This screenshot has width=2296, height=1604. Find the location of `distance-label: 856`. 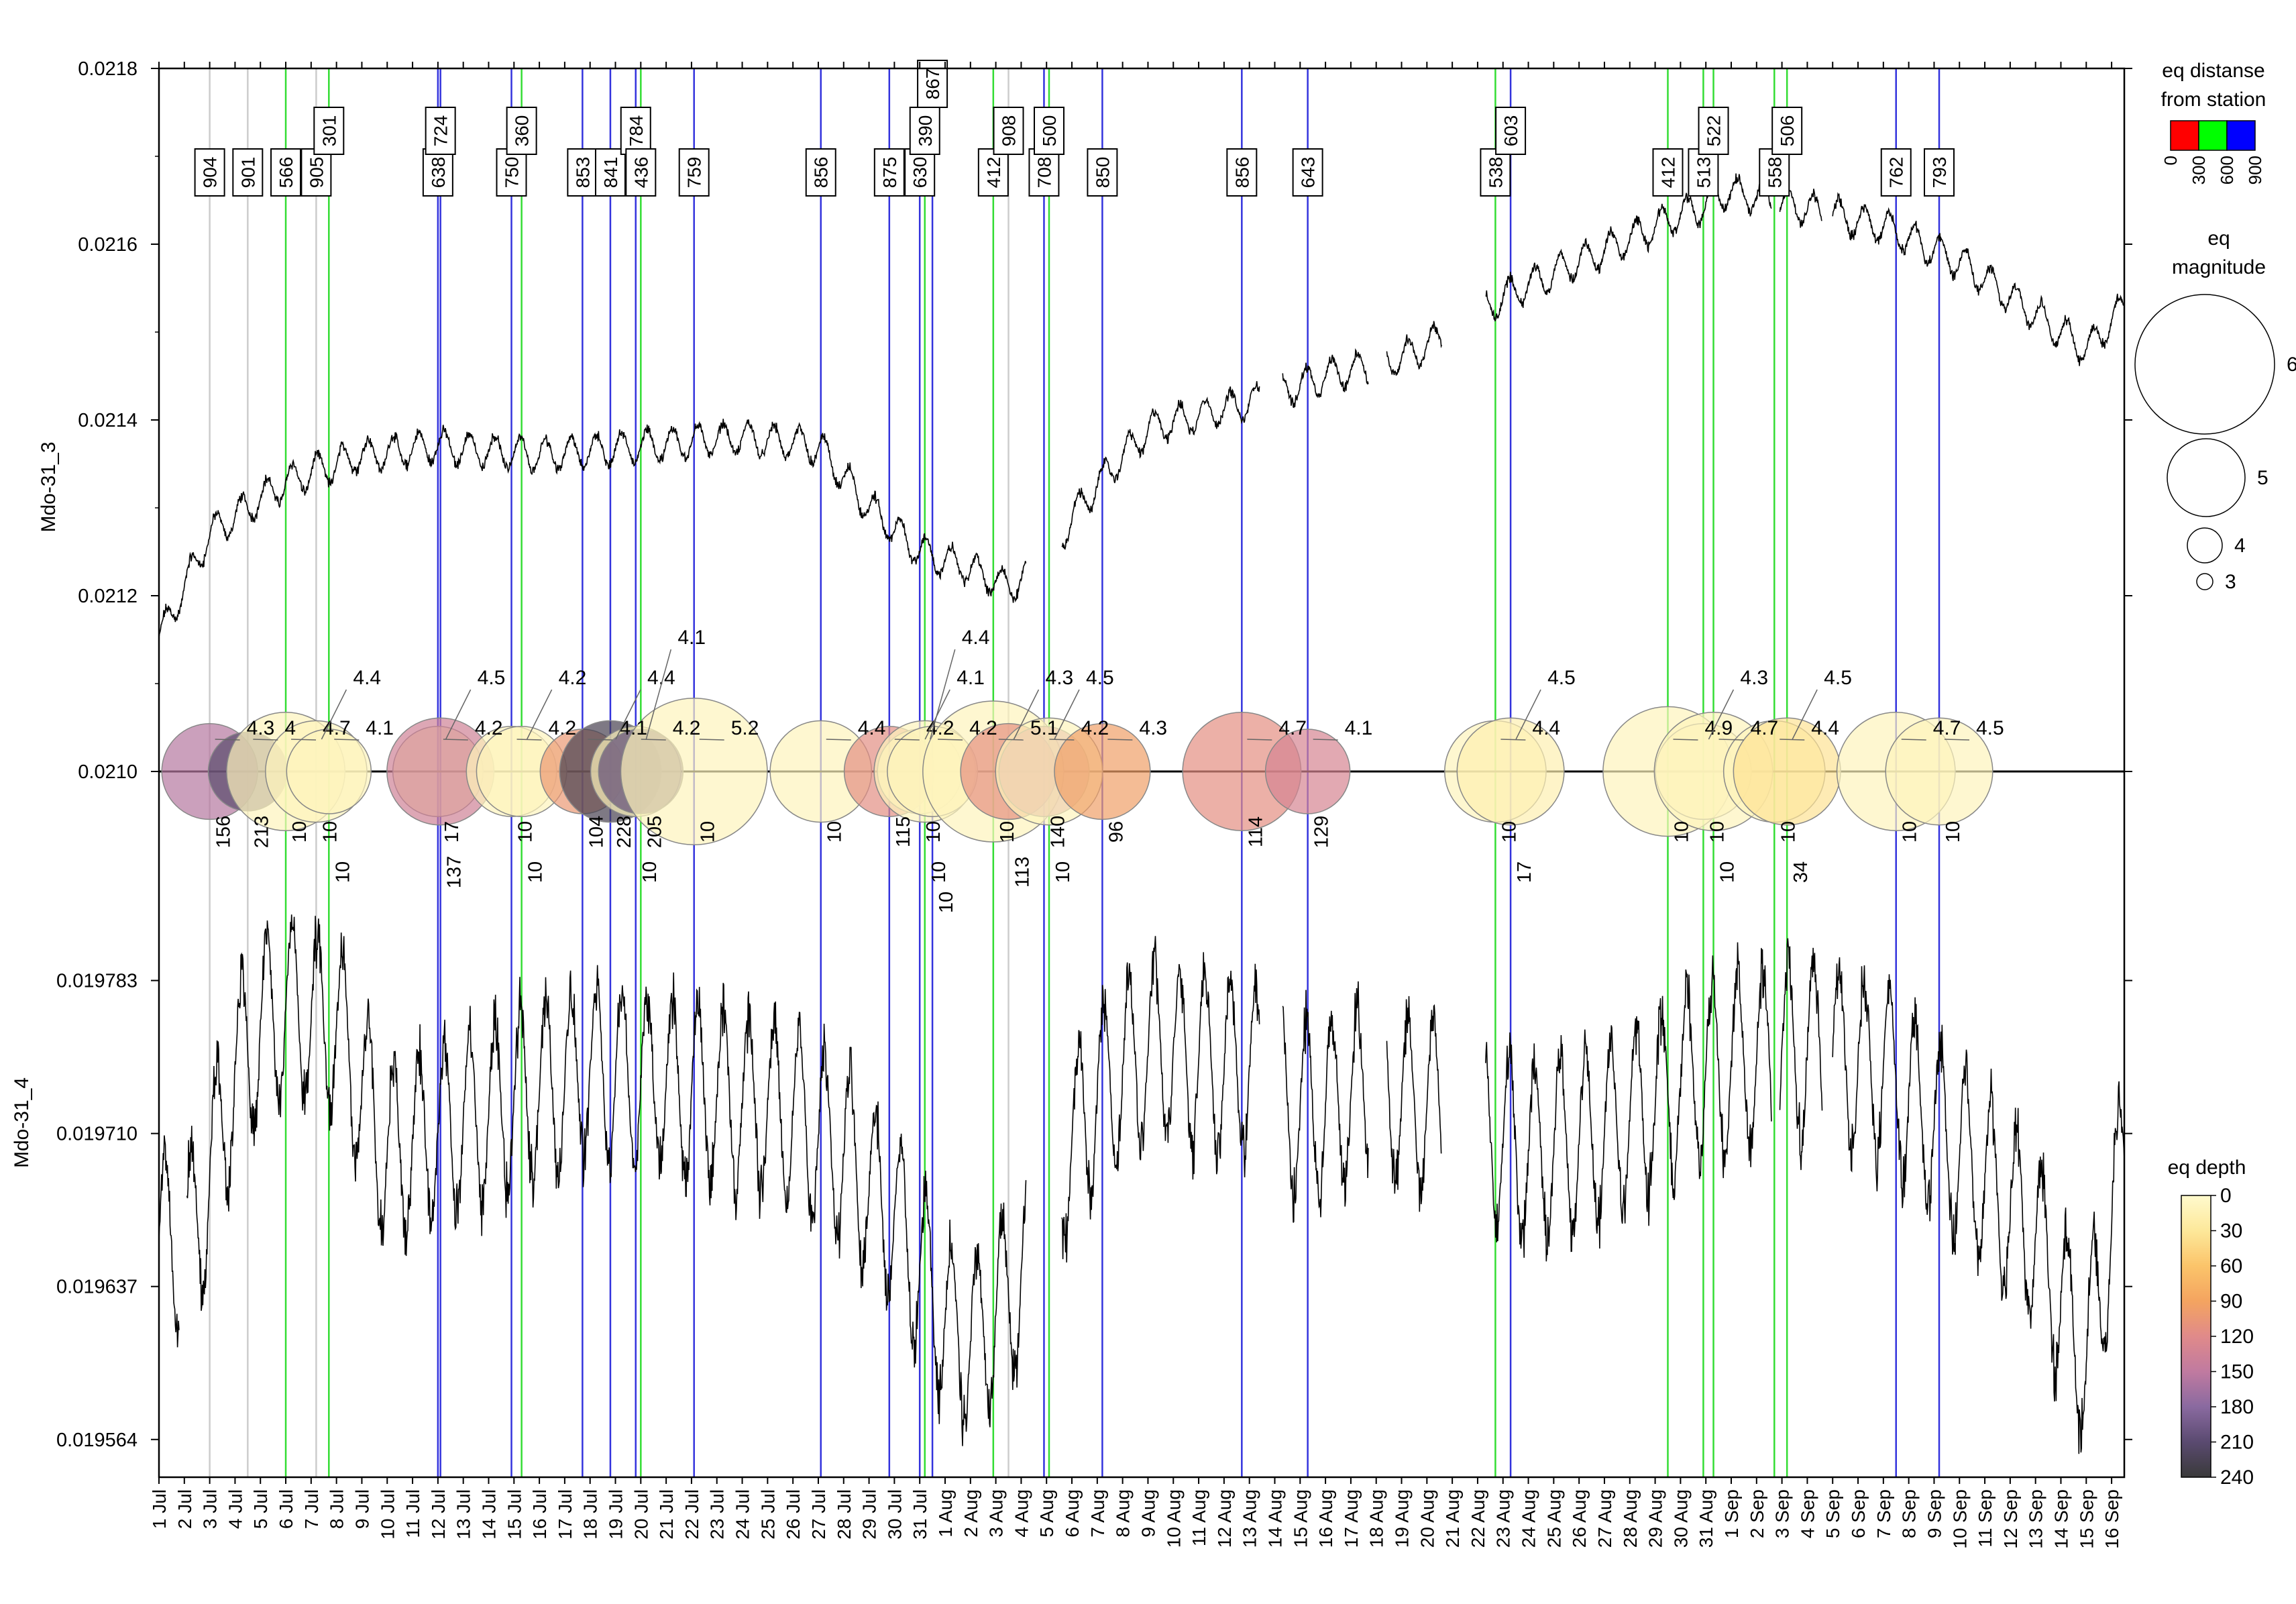

distance-label: 856 is located at coordinates (1242, 173).